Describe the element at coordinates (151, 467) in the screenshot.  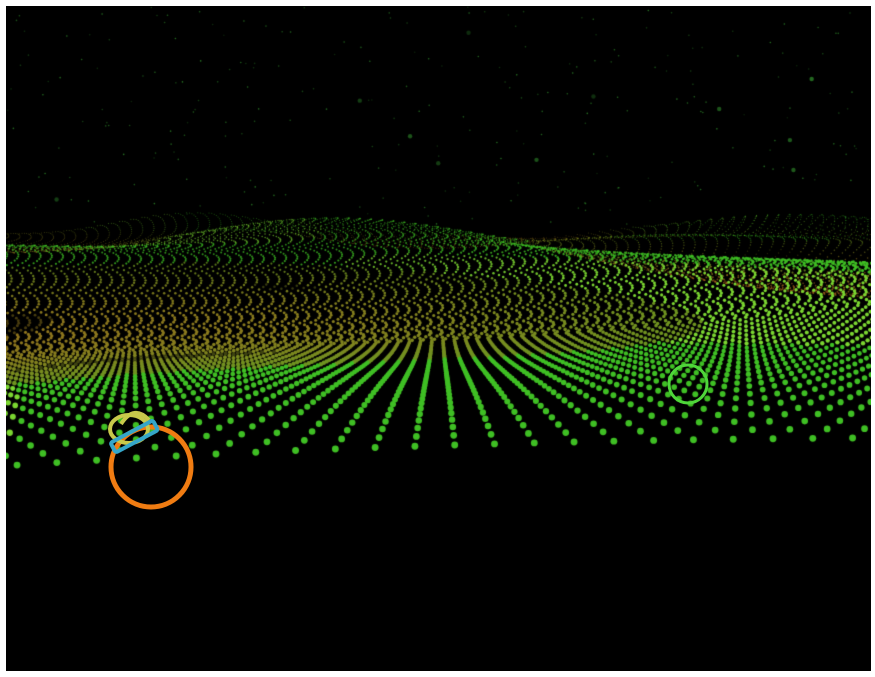
I see `target-ring-large` at that location.